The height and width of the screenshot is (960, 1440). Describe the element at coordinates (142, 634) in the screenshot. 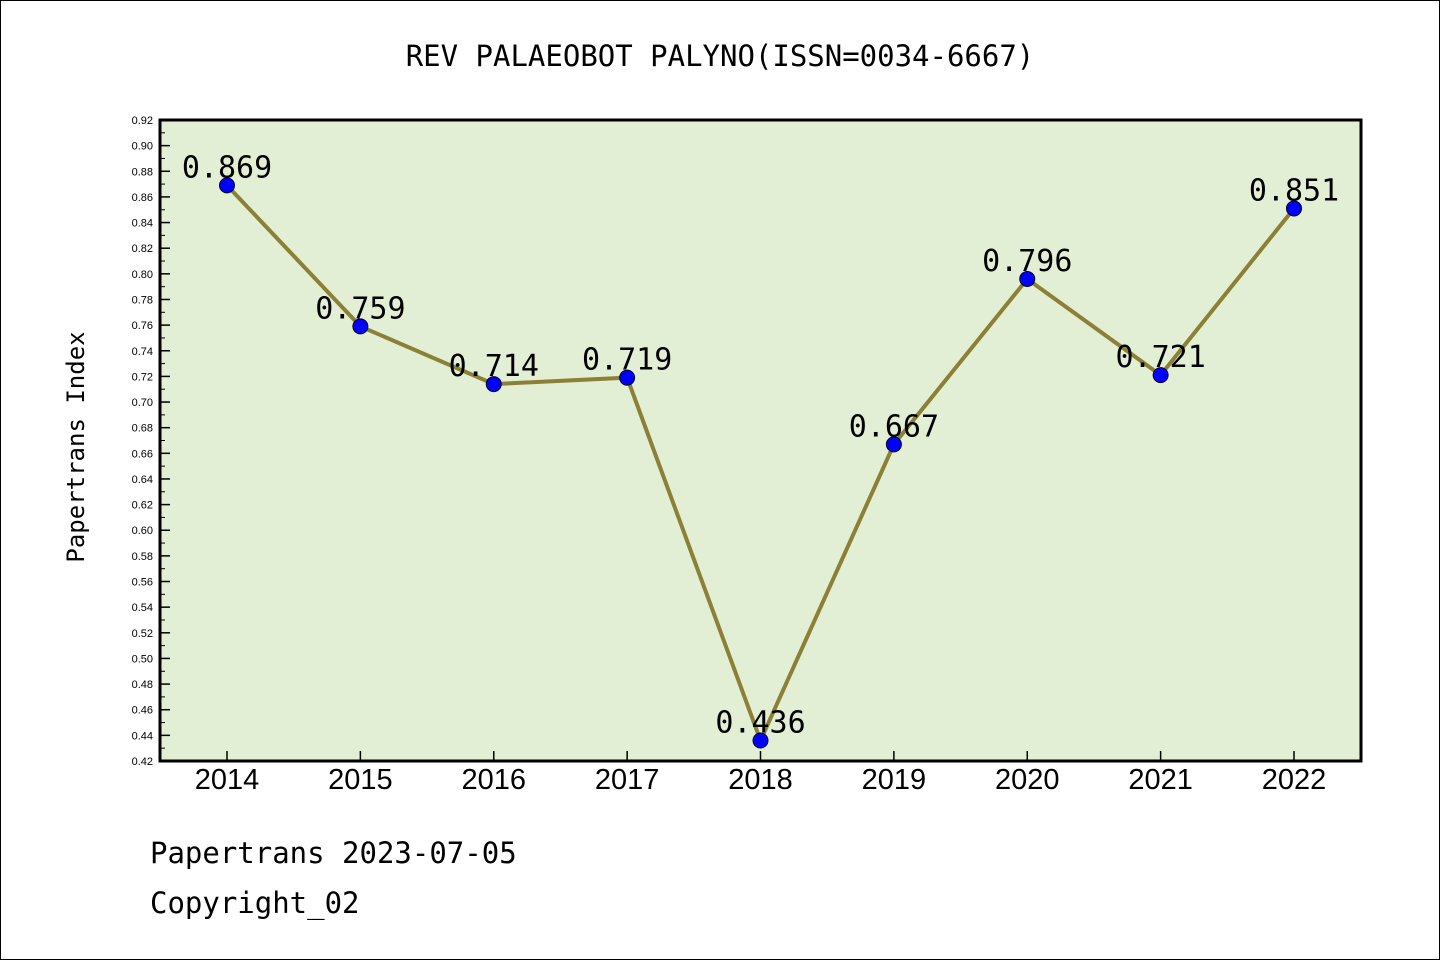

I see `y-tick-label: 0.52` at that location.